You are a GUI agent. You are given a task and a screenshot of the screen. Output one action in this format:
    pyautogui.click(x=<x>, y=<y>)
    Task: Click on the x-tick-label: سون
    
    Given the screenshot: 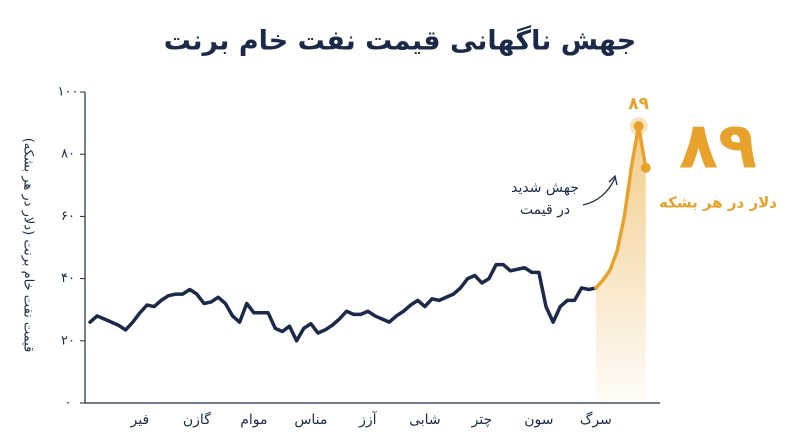 What is the action you would take?
    pyautogui.click(x=538, y=420)
    